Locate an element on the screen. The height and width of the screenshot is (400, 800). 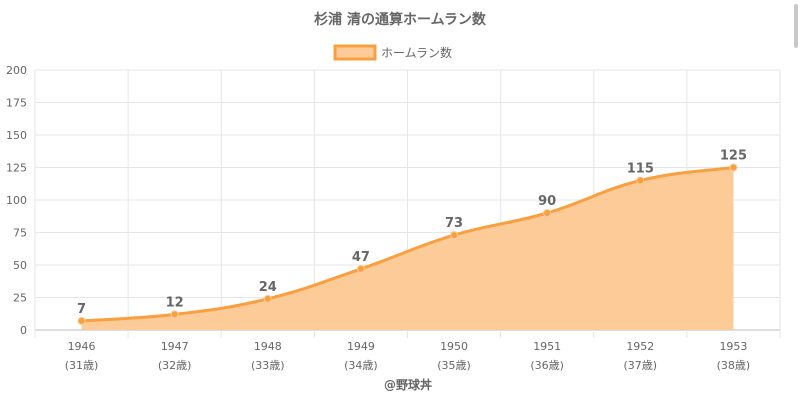
data-label: 7 is located at coordinates (81, 309).